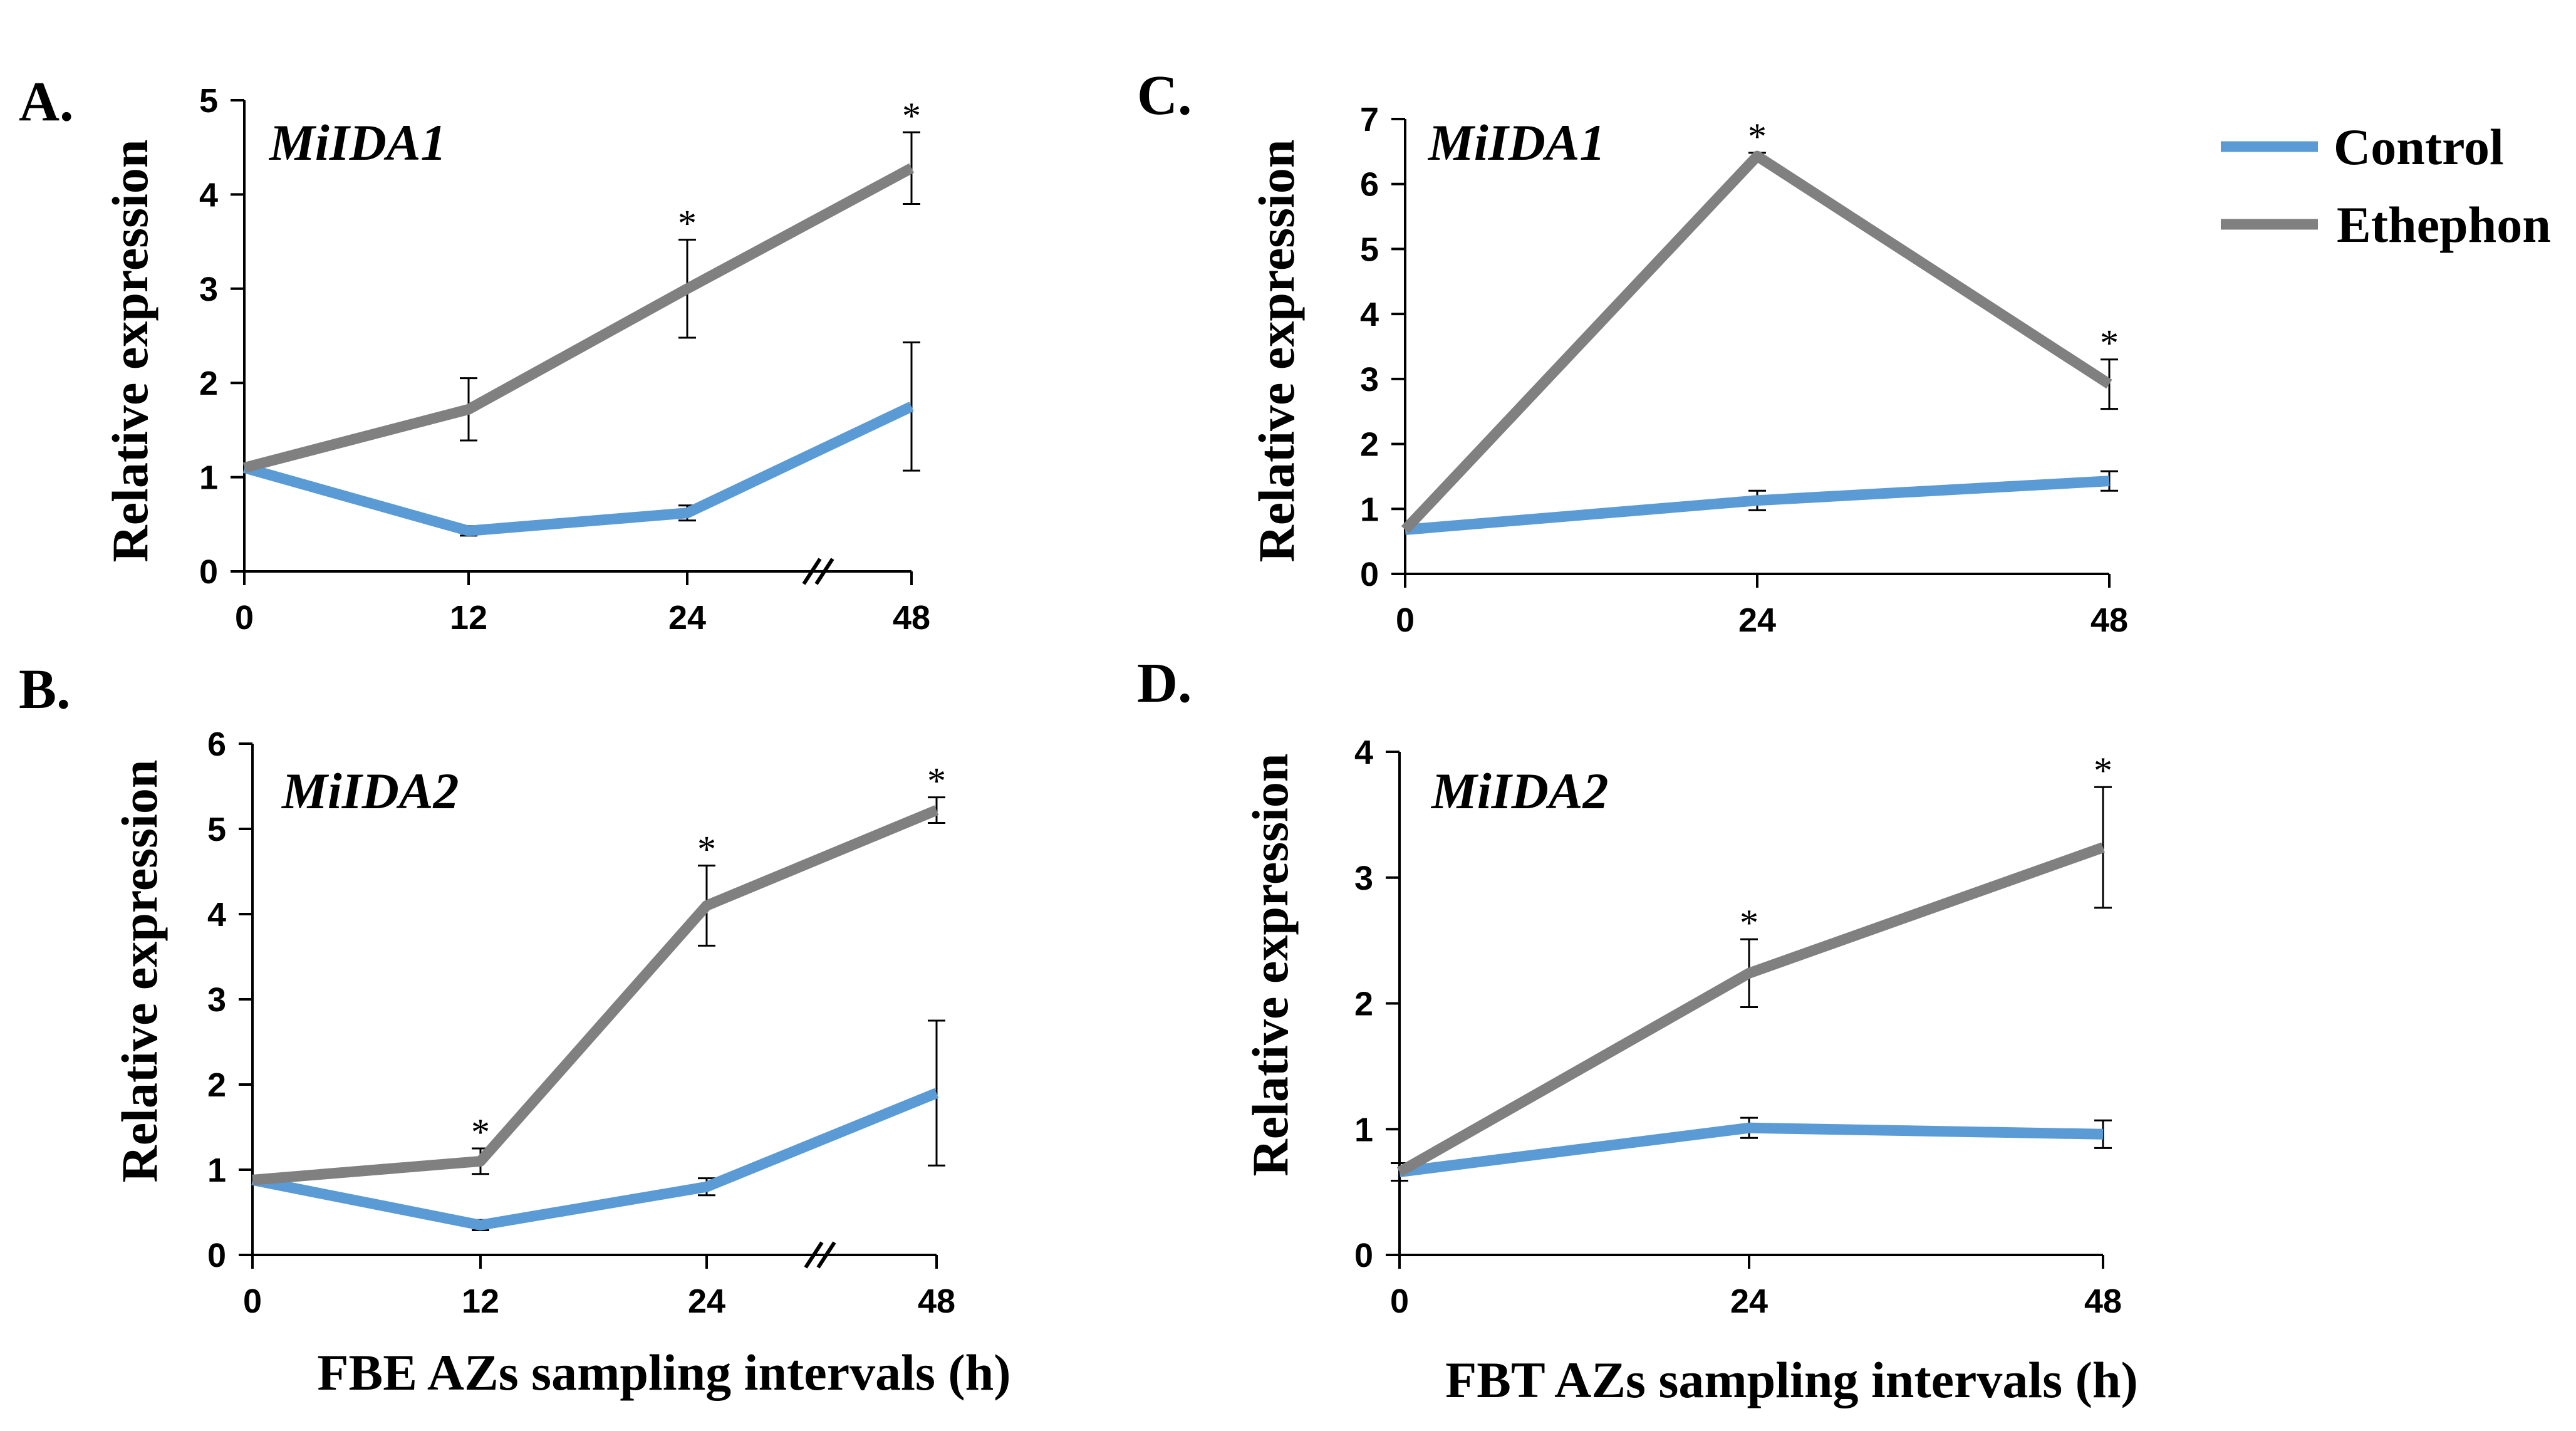  I want to click on panel-a-x-tick-label: 12, so click(469, 618).